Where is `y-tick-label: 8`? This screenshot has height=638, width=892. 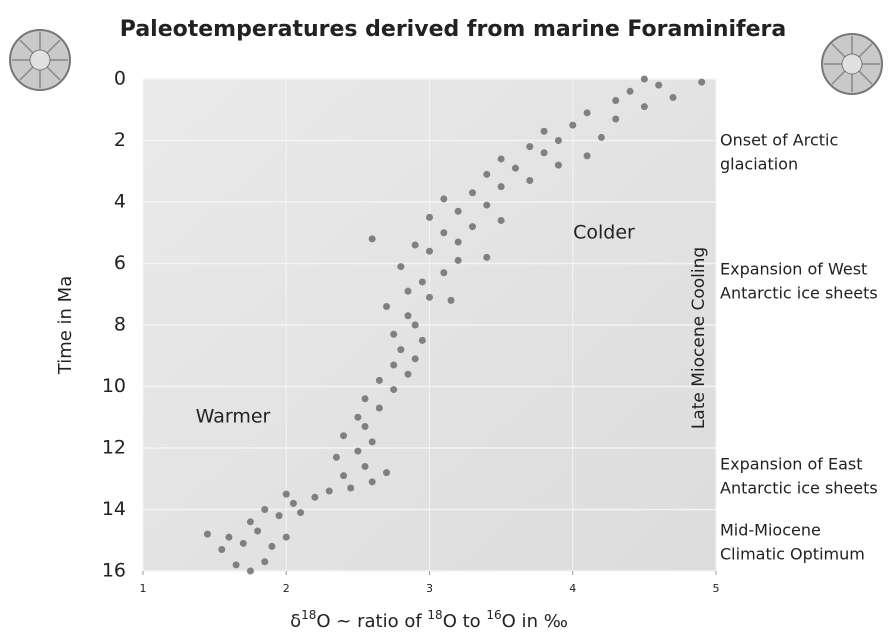 y-tick-label: 8 is located at coordinates (120, 325).